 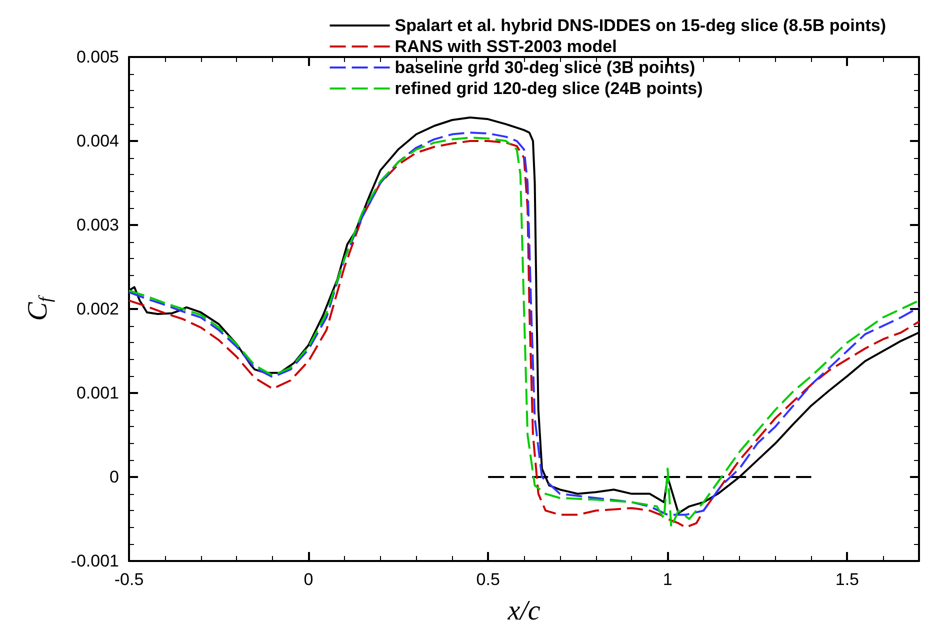 I want to click on x-tick-label: -0.5, so click(x=129, y=579).